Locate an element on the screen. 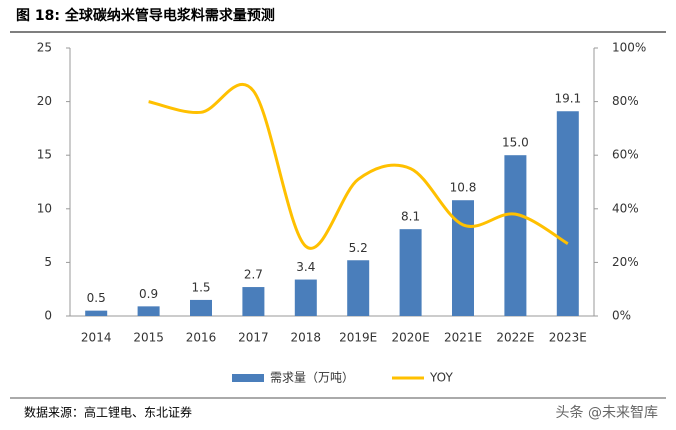  source: 数据来源：高工锂电、东北证券 is located at coordinates (108, 412).